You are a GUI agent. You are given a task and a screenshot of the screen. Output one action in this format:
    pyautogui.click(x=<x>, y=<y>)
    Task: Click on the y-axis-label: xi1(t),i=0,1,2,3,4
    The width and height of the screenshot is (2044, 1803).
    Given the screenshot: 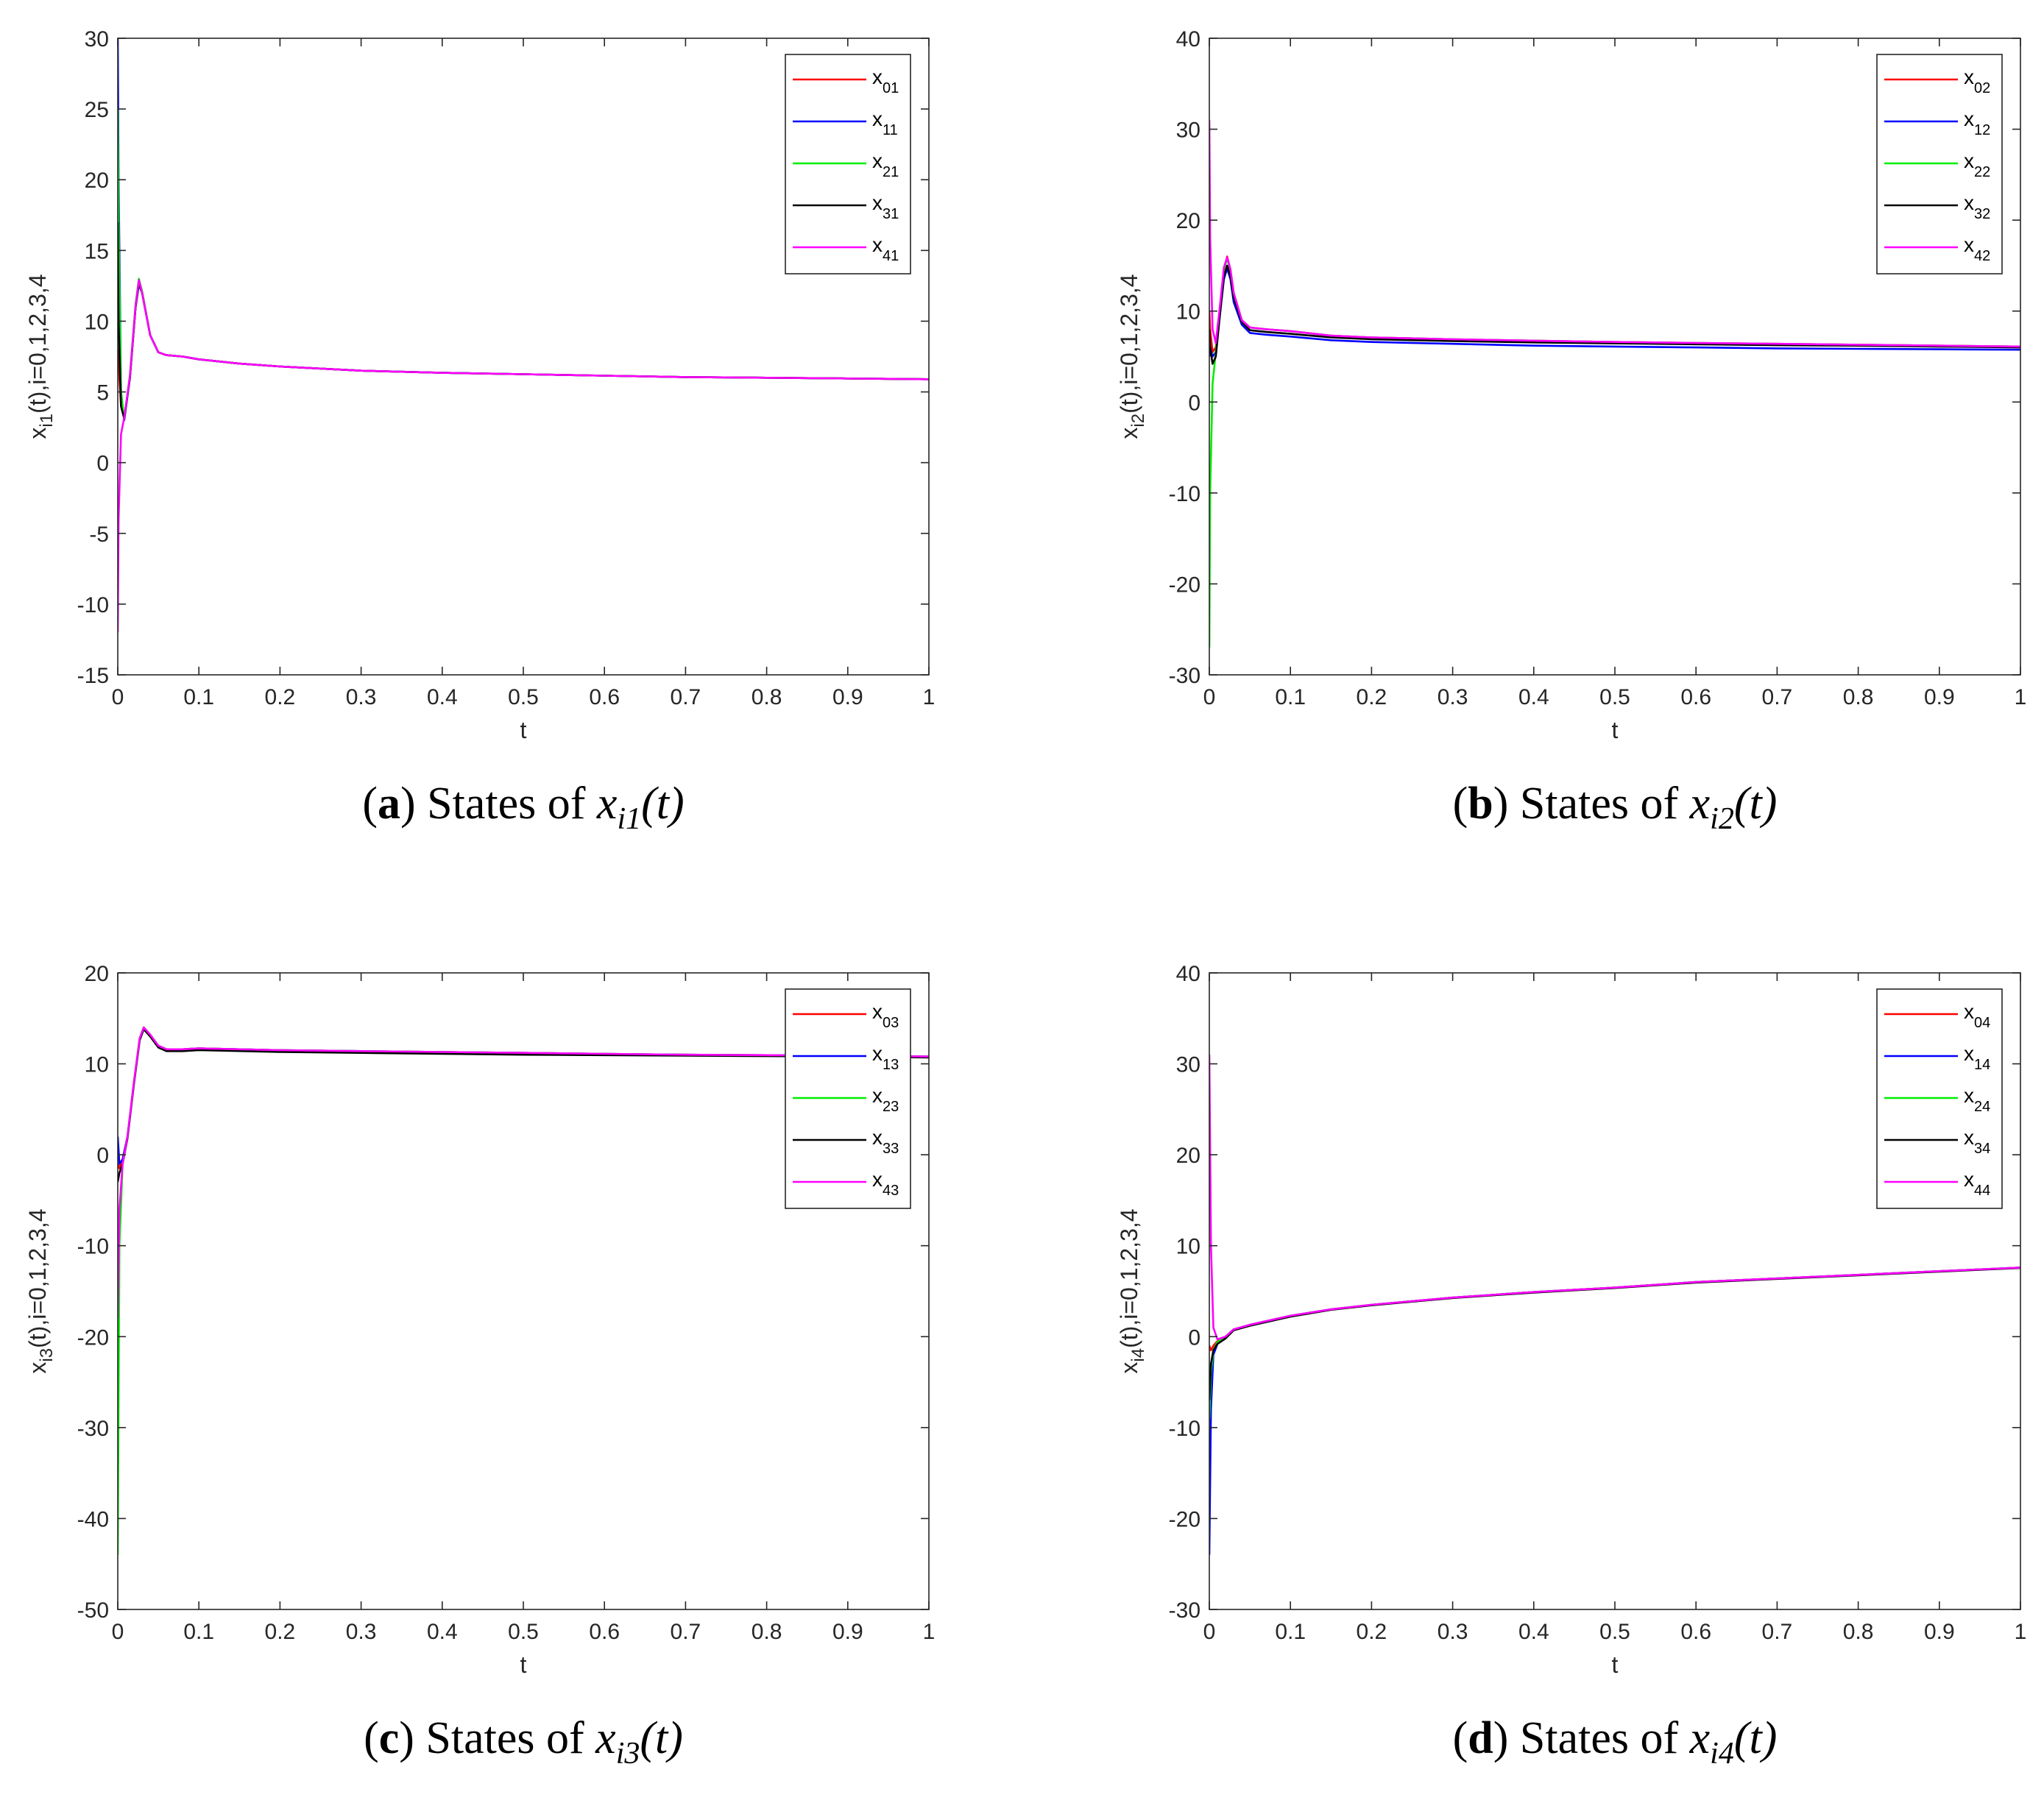 What is the action you would take?
    pyautogui.click(x=40, y=356)
    